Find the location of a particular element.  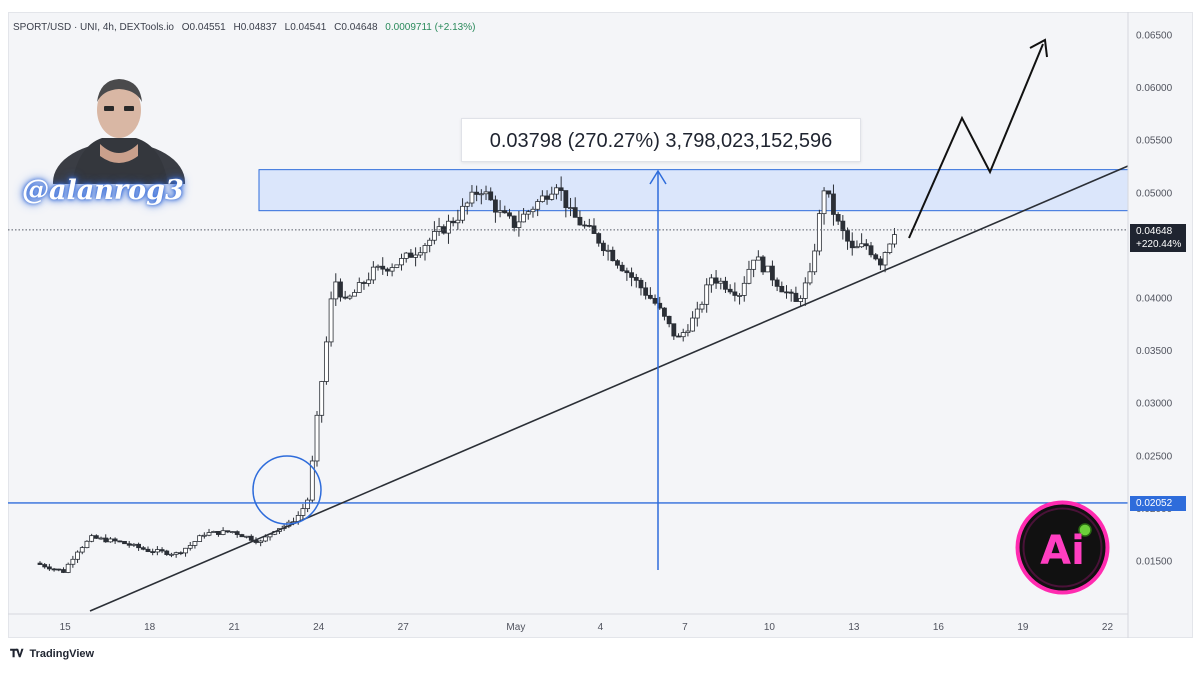

x-tick-label: 4 is located at coordinates (601, 627).